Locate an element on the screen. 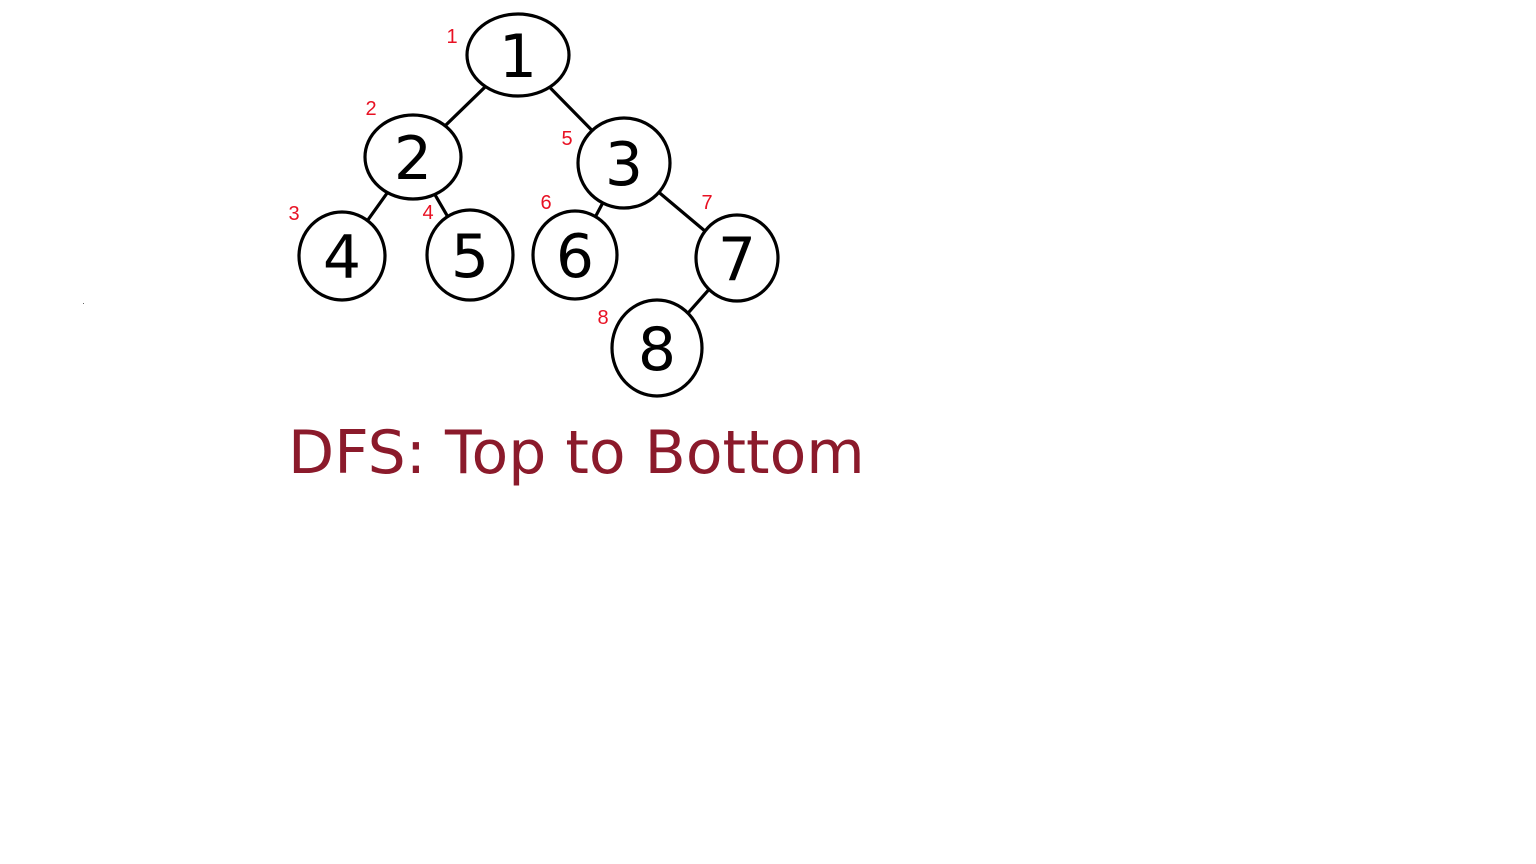  tree-node-1: 1 is located at coordinates (518, 55).